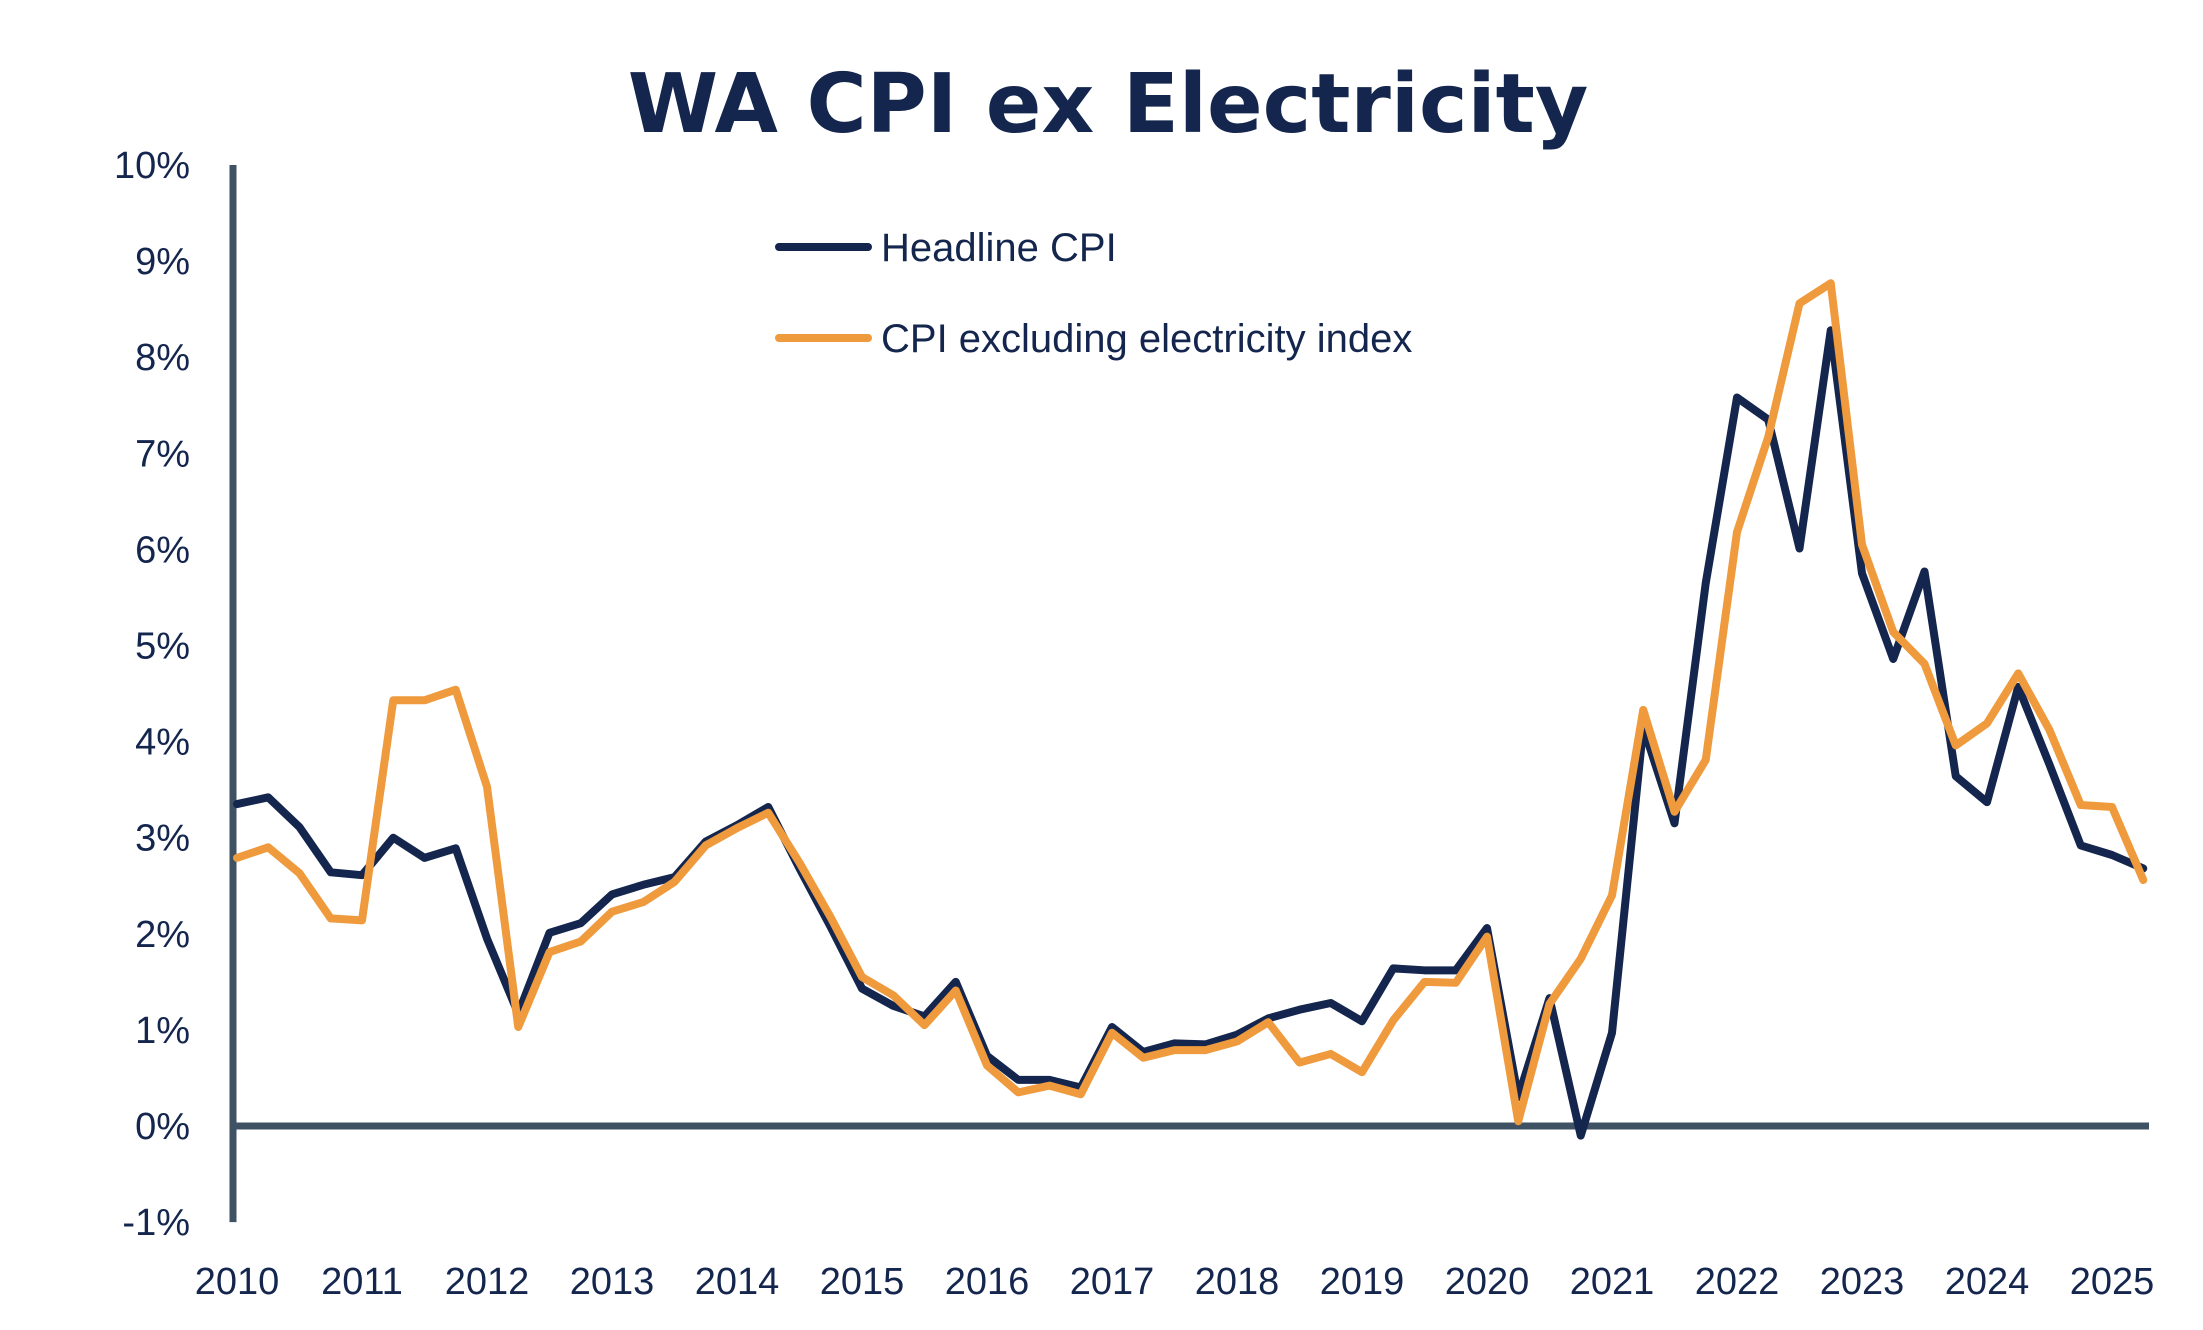 The width and height of the screenshot is (2203, 1330). I want to click on x-tick-label: 2017, so click(1112, 1282).